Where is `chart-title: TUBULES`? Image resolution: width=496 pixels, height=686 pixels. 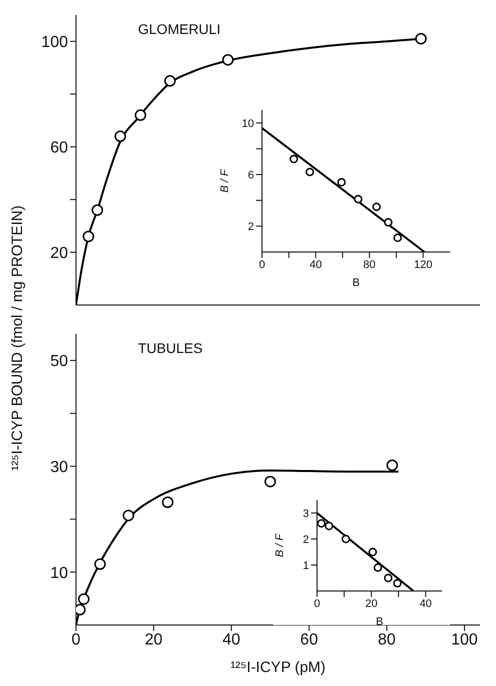 chart-title: TUBULES is located at coordinates (170, 348).